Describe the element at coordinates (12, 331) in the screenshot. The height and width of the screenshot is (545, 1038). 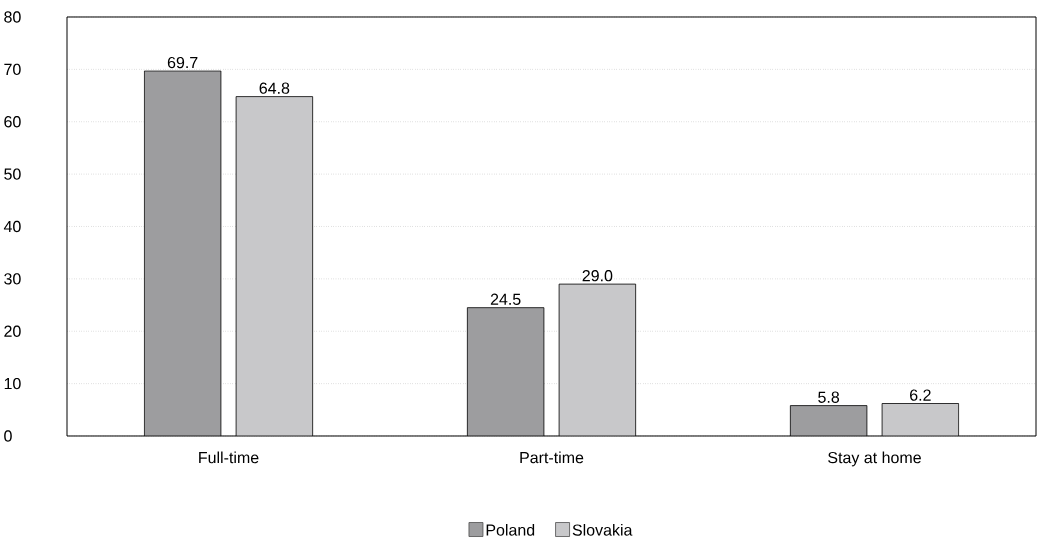
I see `y-tick-label: 20` at that location.